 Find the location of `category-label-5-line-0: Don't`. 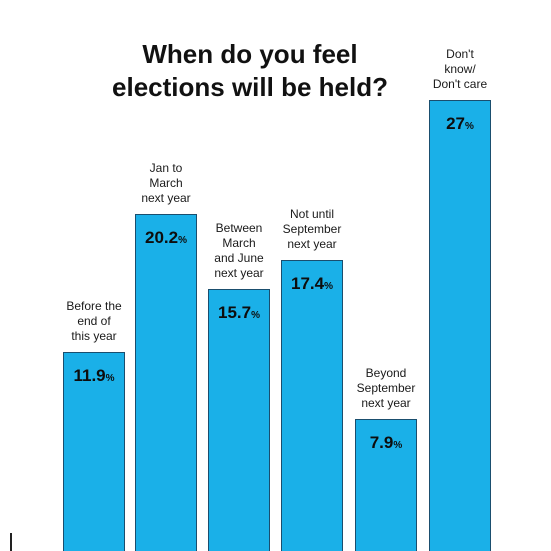

category-label-5-line-0: Don't is located at coordinates (460, 54).